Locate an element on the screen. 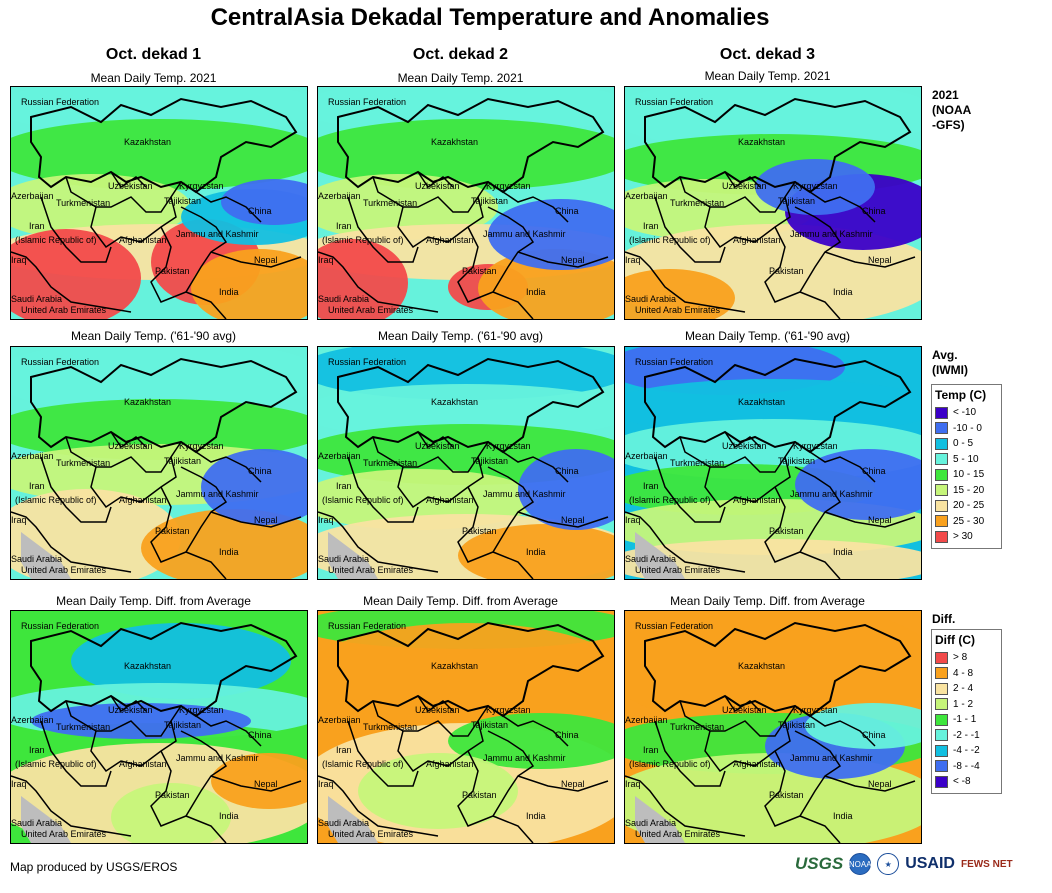 The image size is (1052, 893). panel-title-r3c2: Mean Daily Temp. Diff. from Average is located at coordinates (460, 601).